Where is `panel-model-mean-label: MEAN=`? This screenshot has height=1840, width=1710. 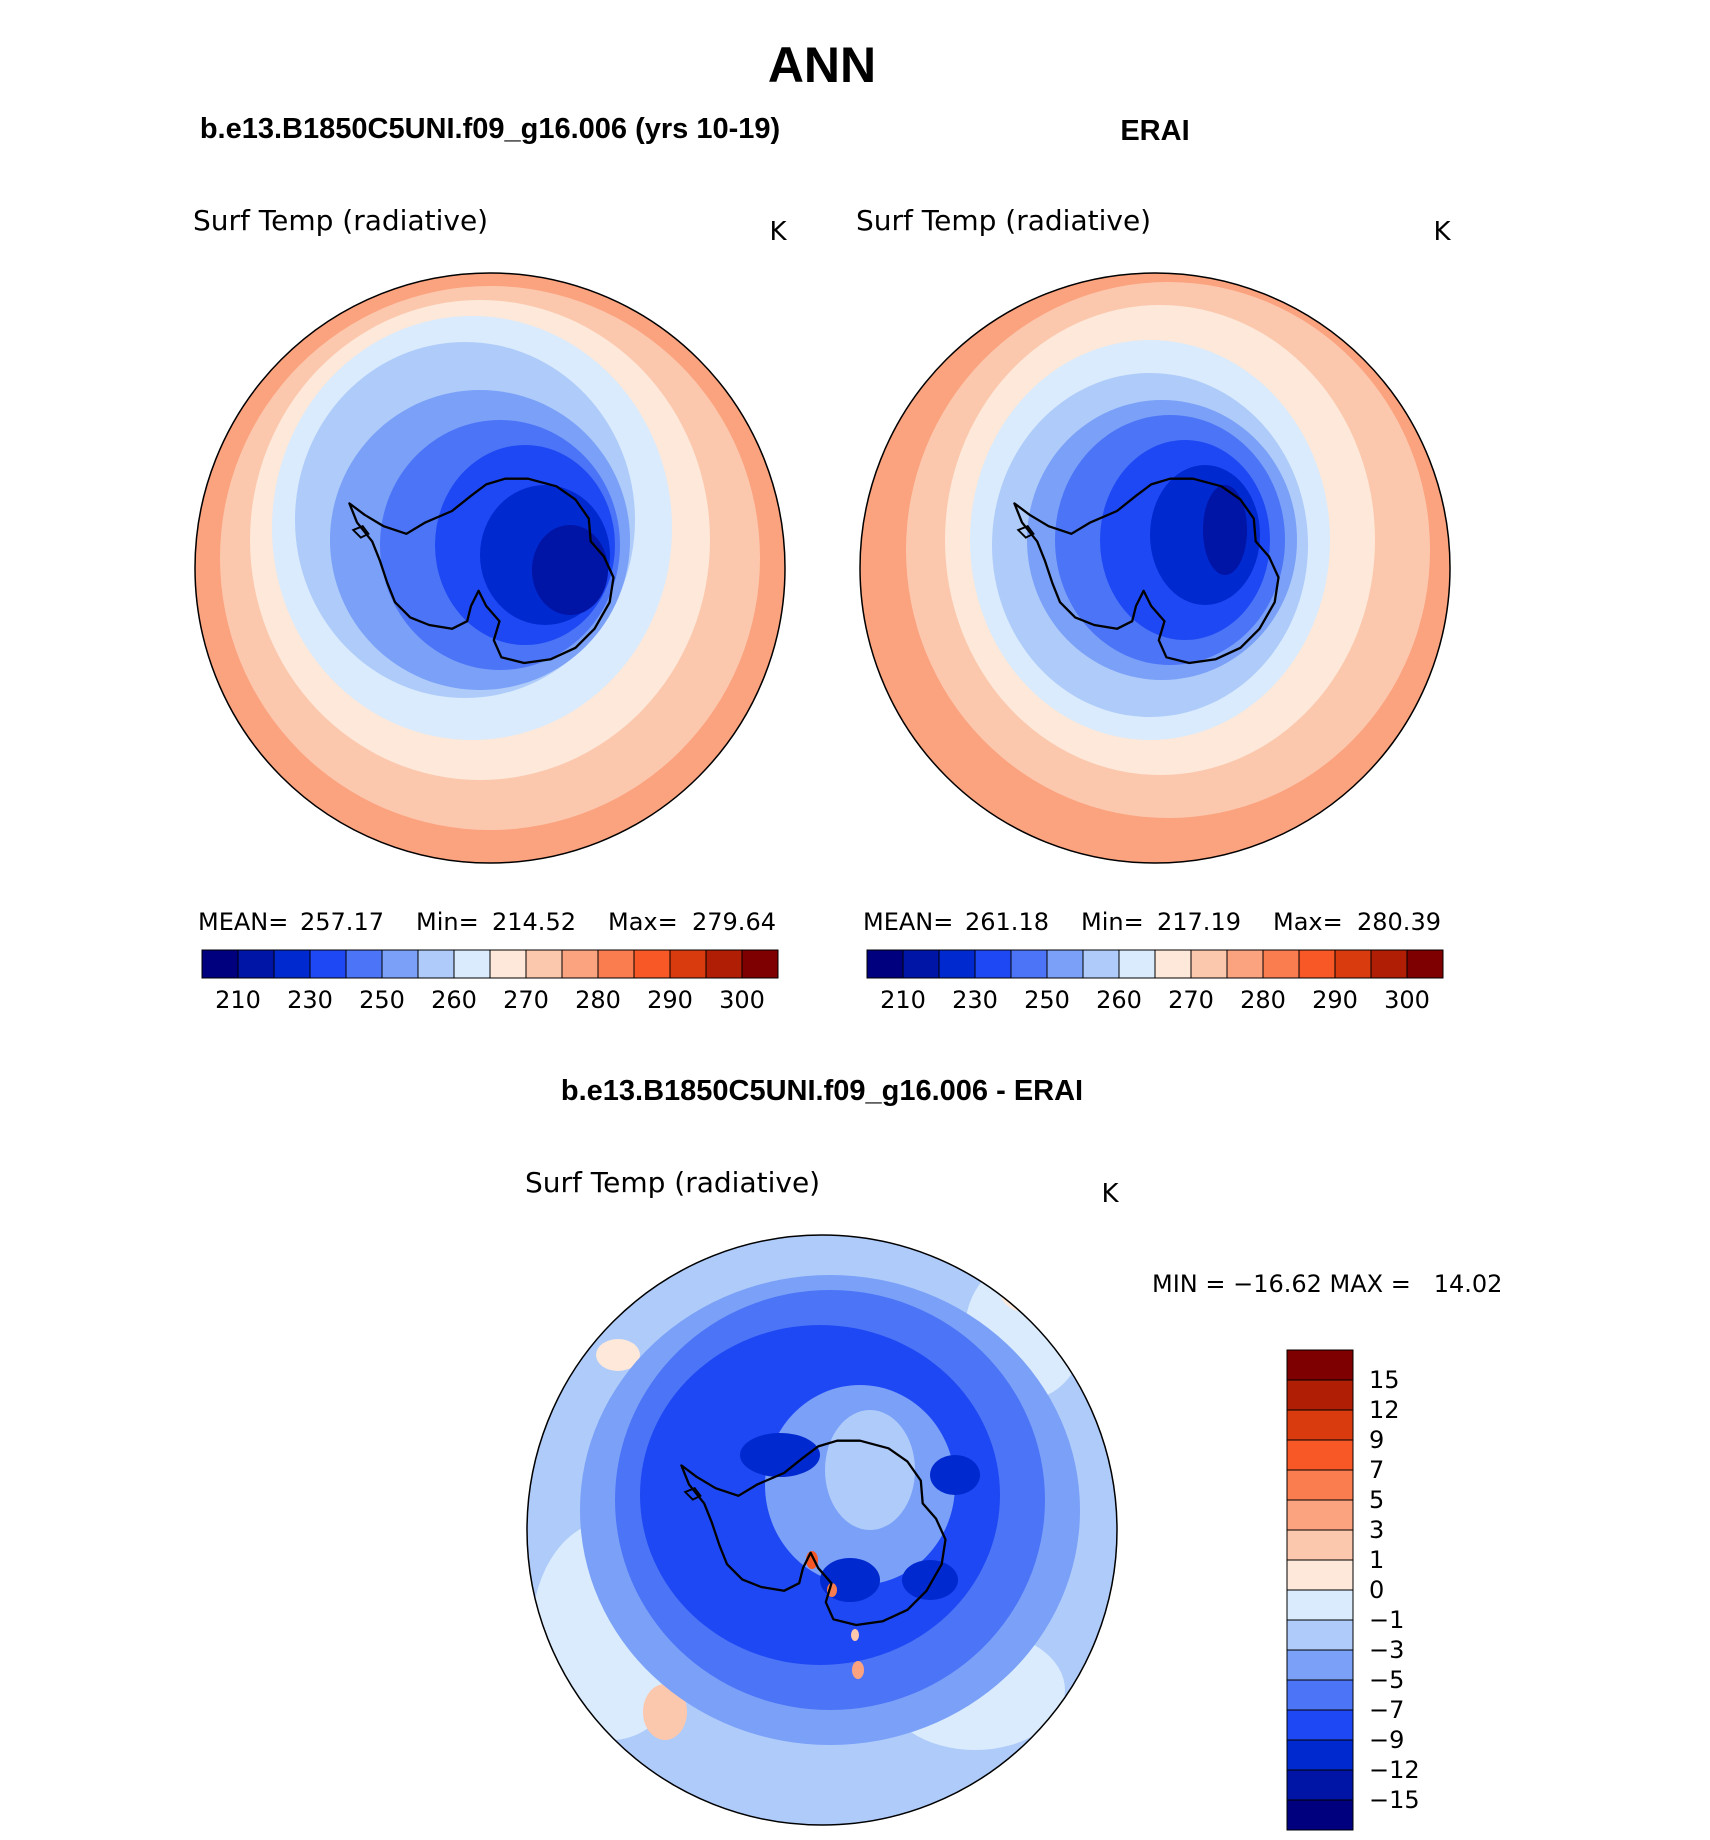
panel-model-mean-label: MEAN= is located at coordinates (243, 922).